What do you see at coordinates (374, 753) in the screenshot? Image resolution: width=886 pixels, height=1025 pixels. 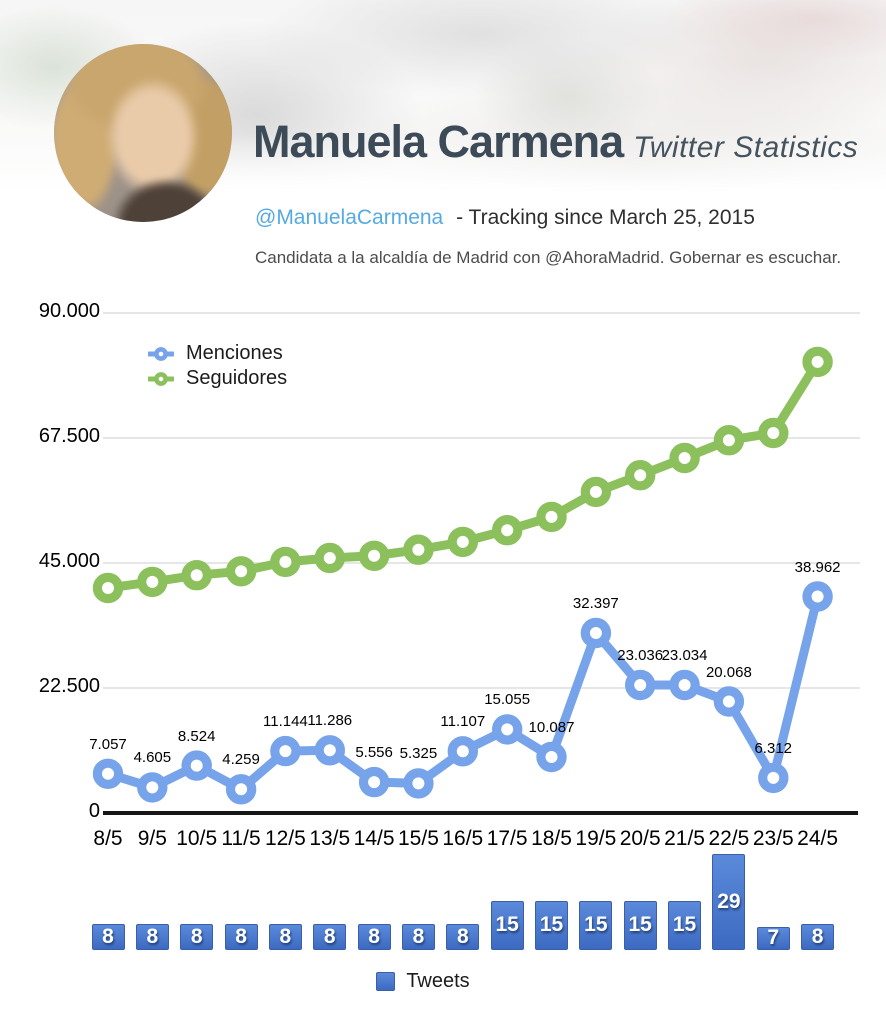 I see `data-point-label: 5.556` at bounding box center [374, 753].